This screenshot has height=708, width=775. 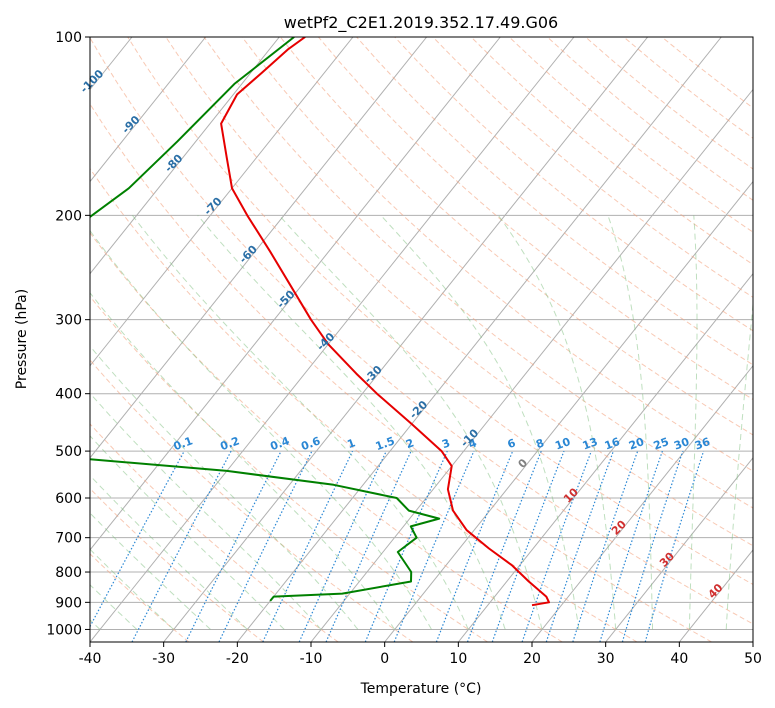 I want to click on mixing-ratio-label: 4, so click(x=473, y=443).